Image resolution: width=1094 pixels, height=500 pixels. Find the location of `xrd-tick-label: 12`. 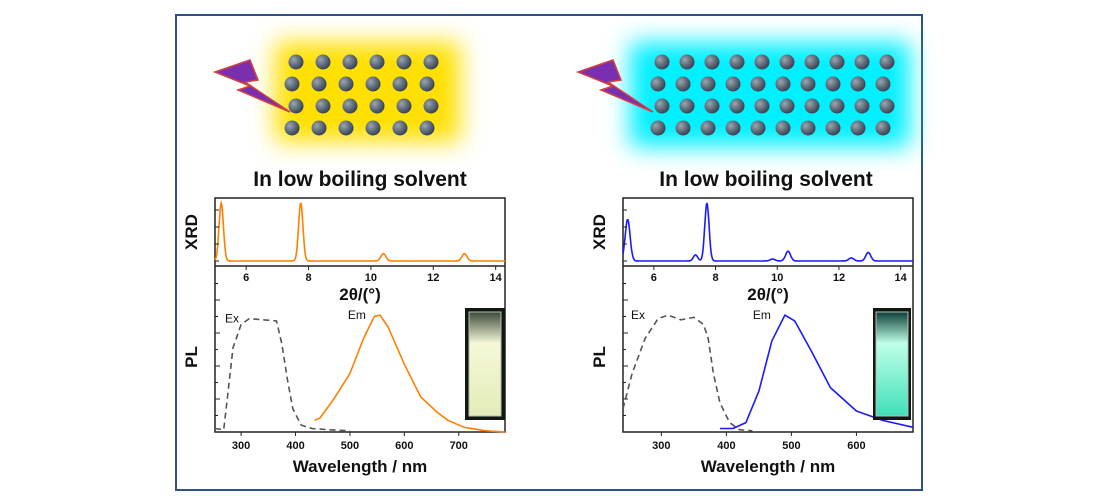

xrd-tick-label: 12 is located at coordinates (839, 278).